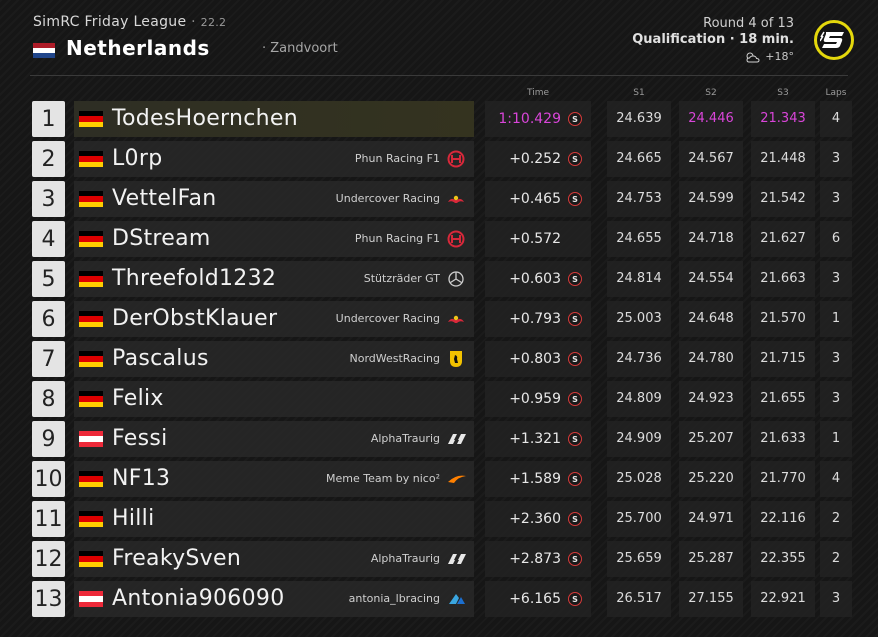 This screenshot has width=878, height=637. What do you see at coordinates (274, 279) in the screenshot?
I see `driver-cell: Threefold1232 Stützräder GT` at bounding box center [274, 279].